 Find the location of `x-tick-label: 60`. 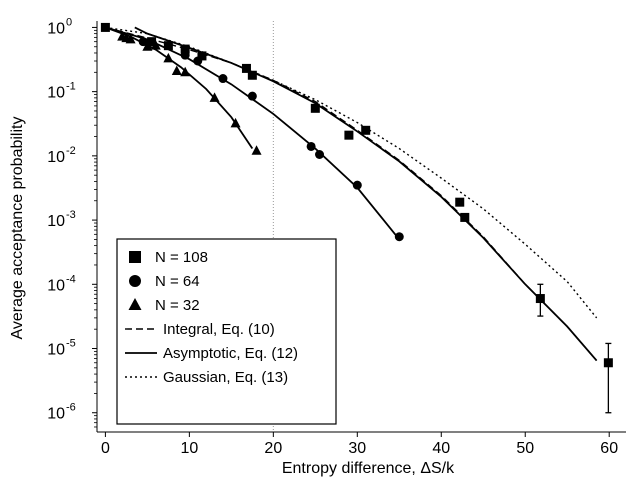

x-tick-label: 60 is located at coordinates (609, 448).